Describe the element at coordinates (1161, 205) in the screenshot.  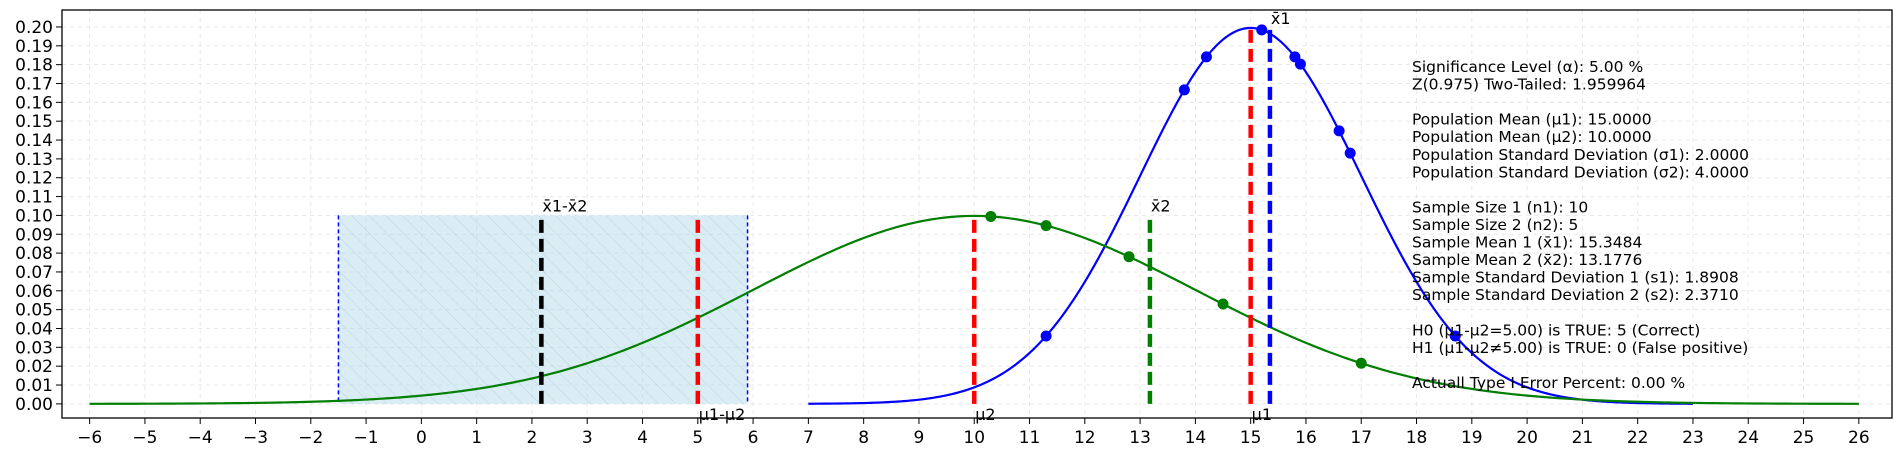
I see `mean-line-label: x̄2` at that location.